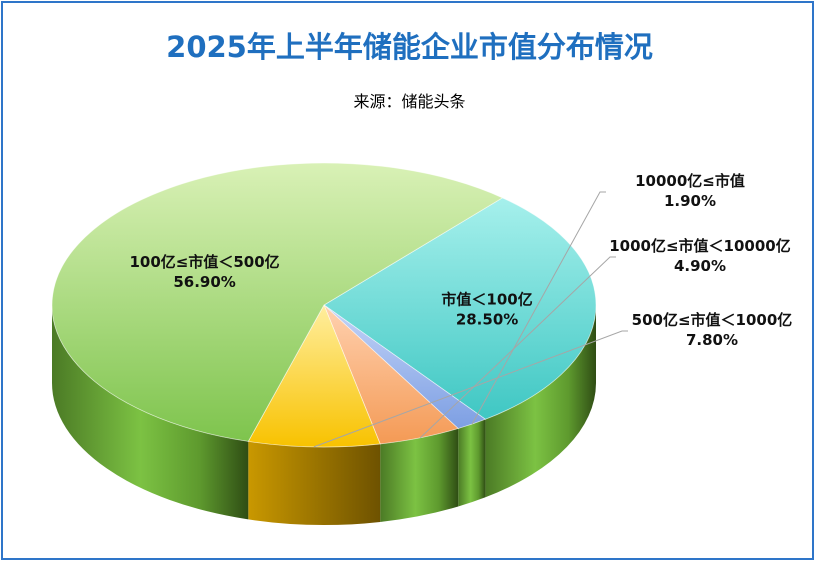  What do you see at coordinates (409, 47) in the screenshot?
I see `chart-title: 2025年上半年储能企业市值分布情况` at bounding box center [409, 47].